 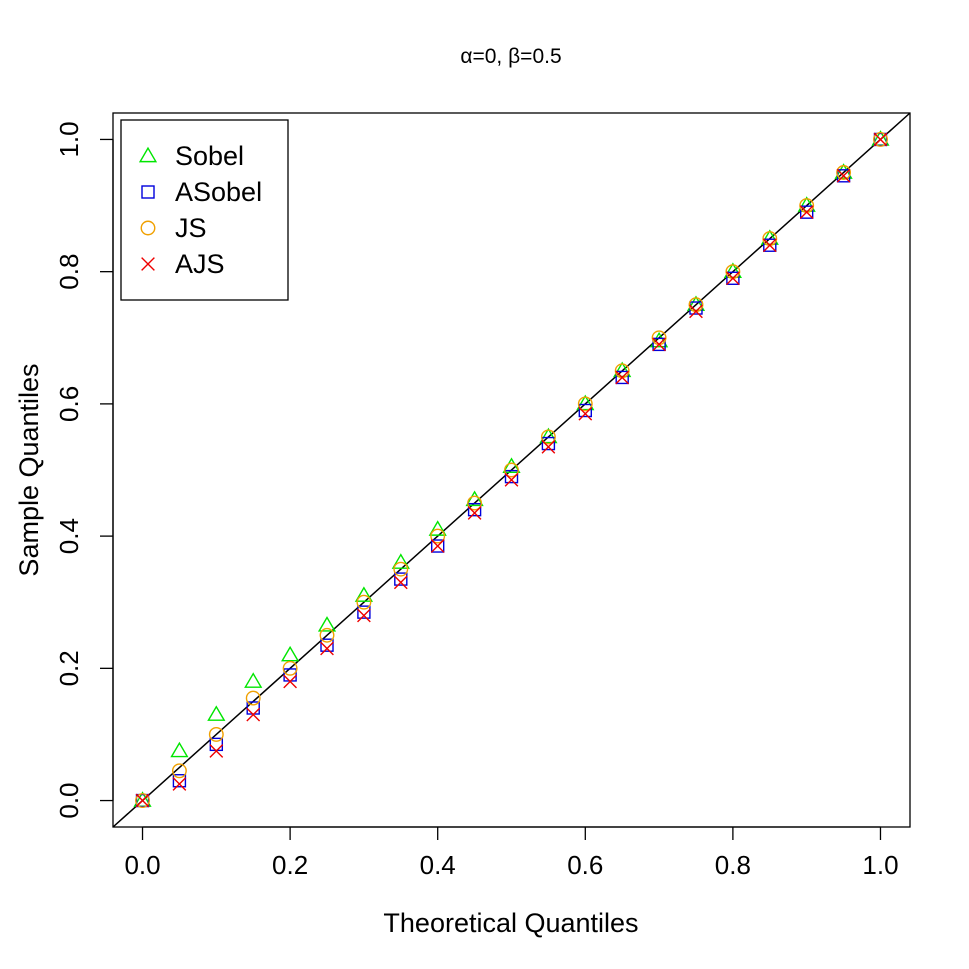 I want to click on x-axis-label: Theoretical Quantiles, so click(x=510, y=923).